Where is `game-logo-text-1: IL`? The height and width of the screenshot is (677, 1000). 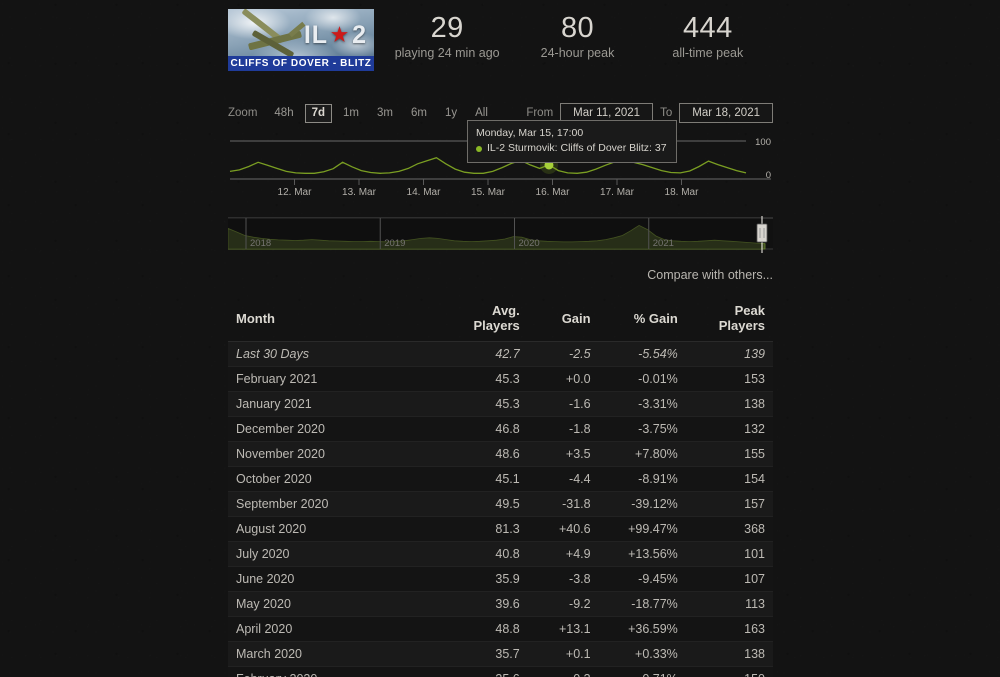 game-logo-text-1: IL is located at coordinates (316, 35).